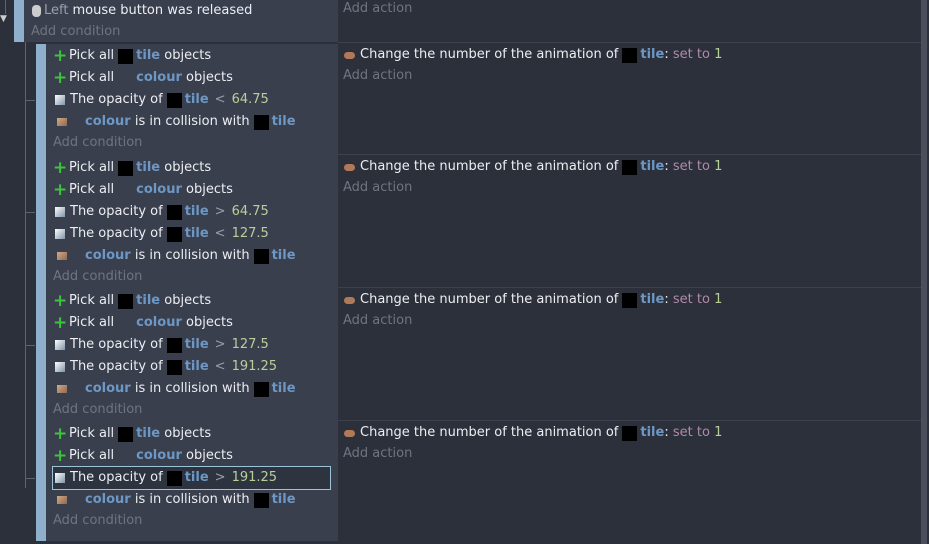  What do you see at coordinates (161, 345) in the screenshot?
I see `condition-opacity: The opacity of tile >127.5` at bounding box center [161, 345].